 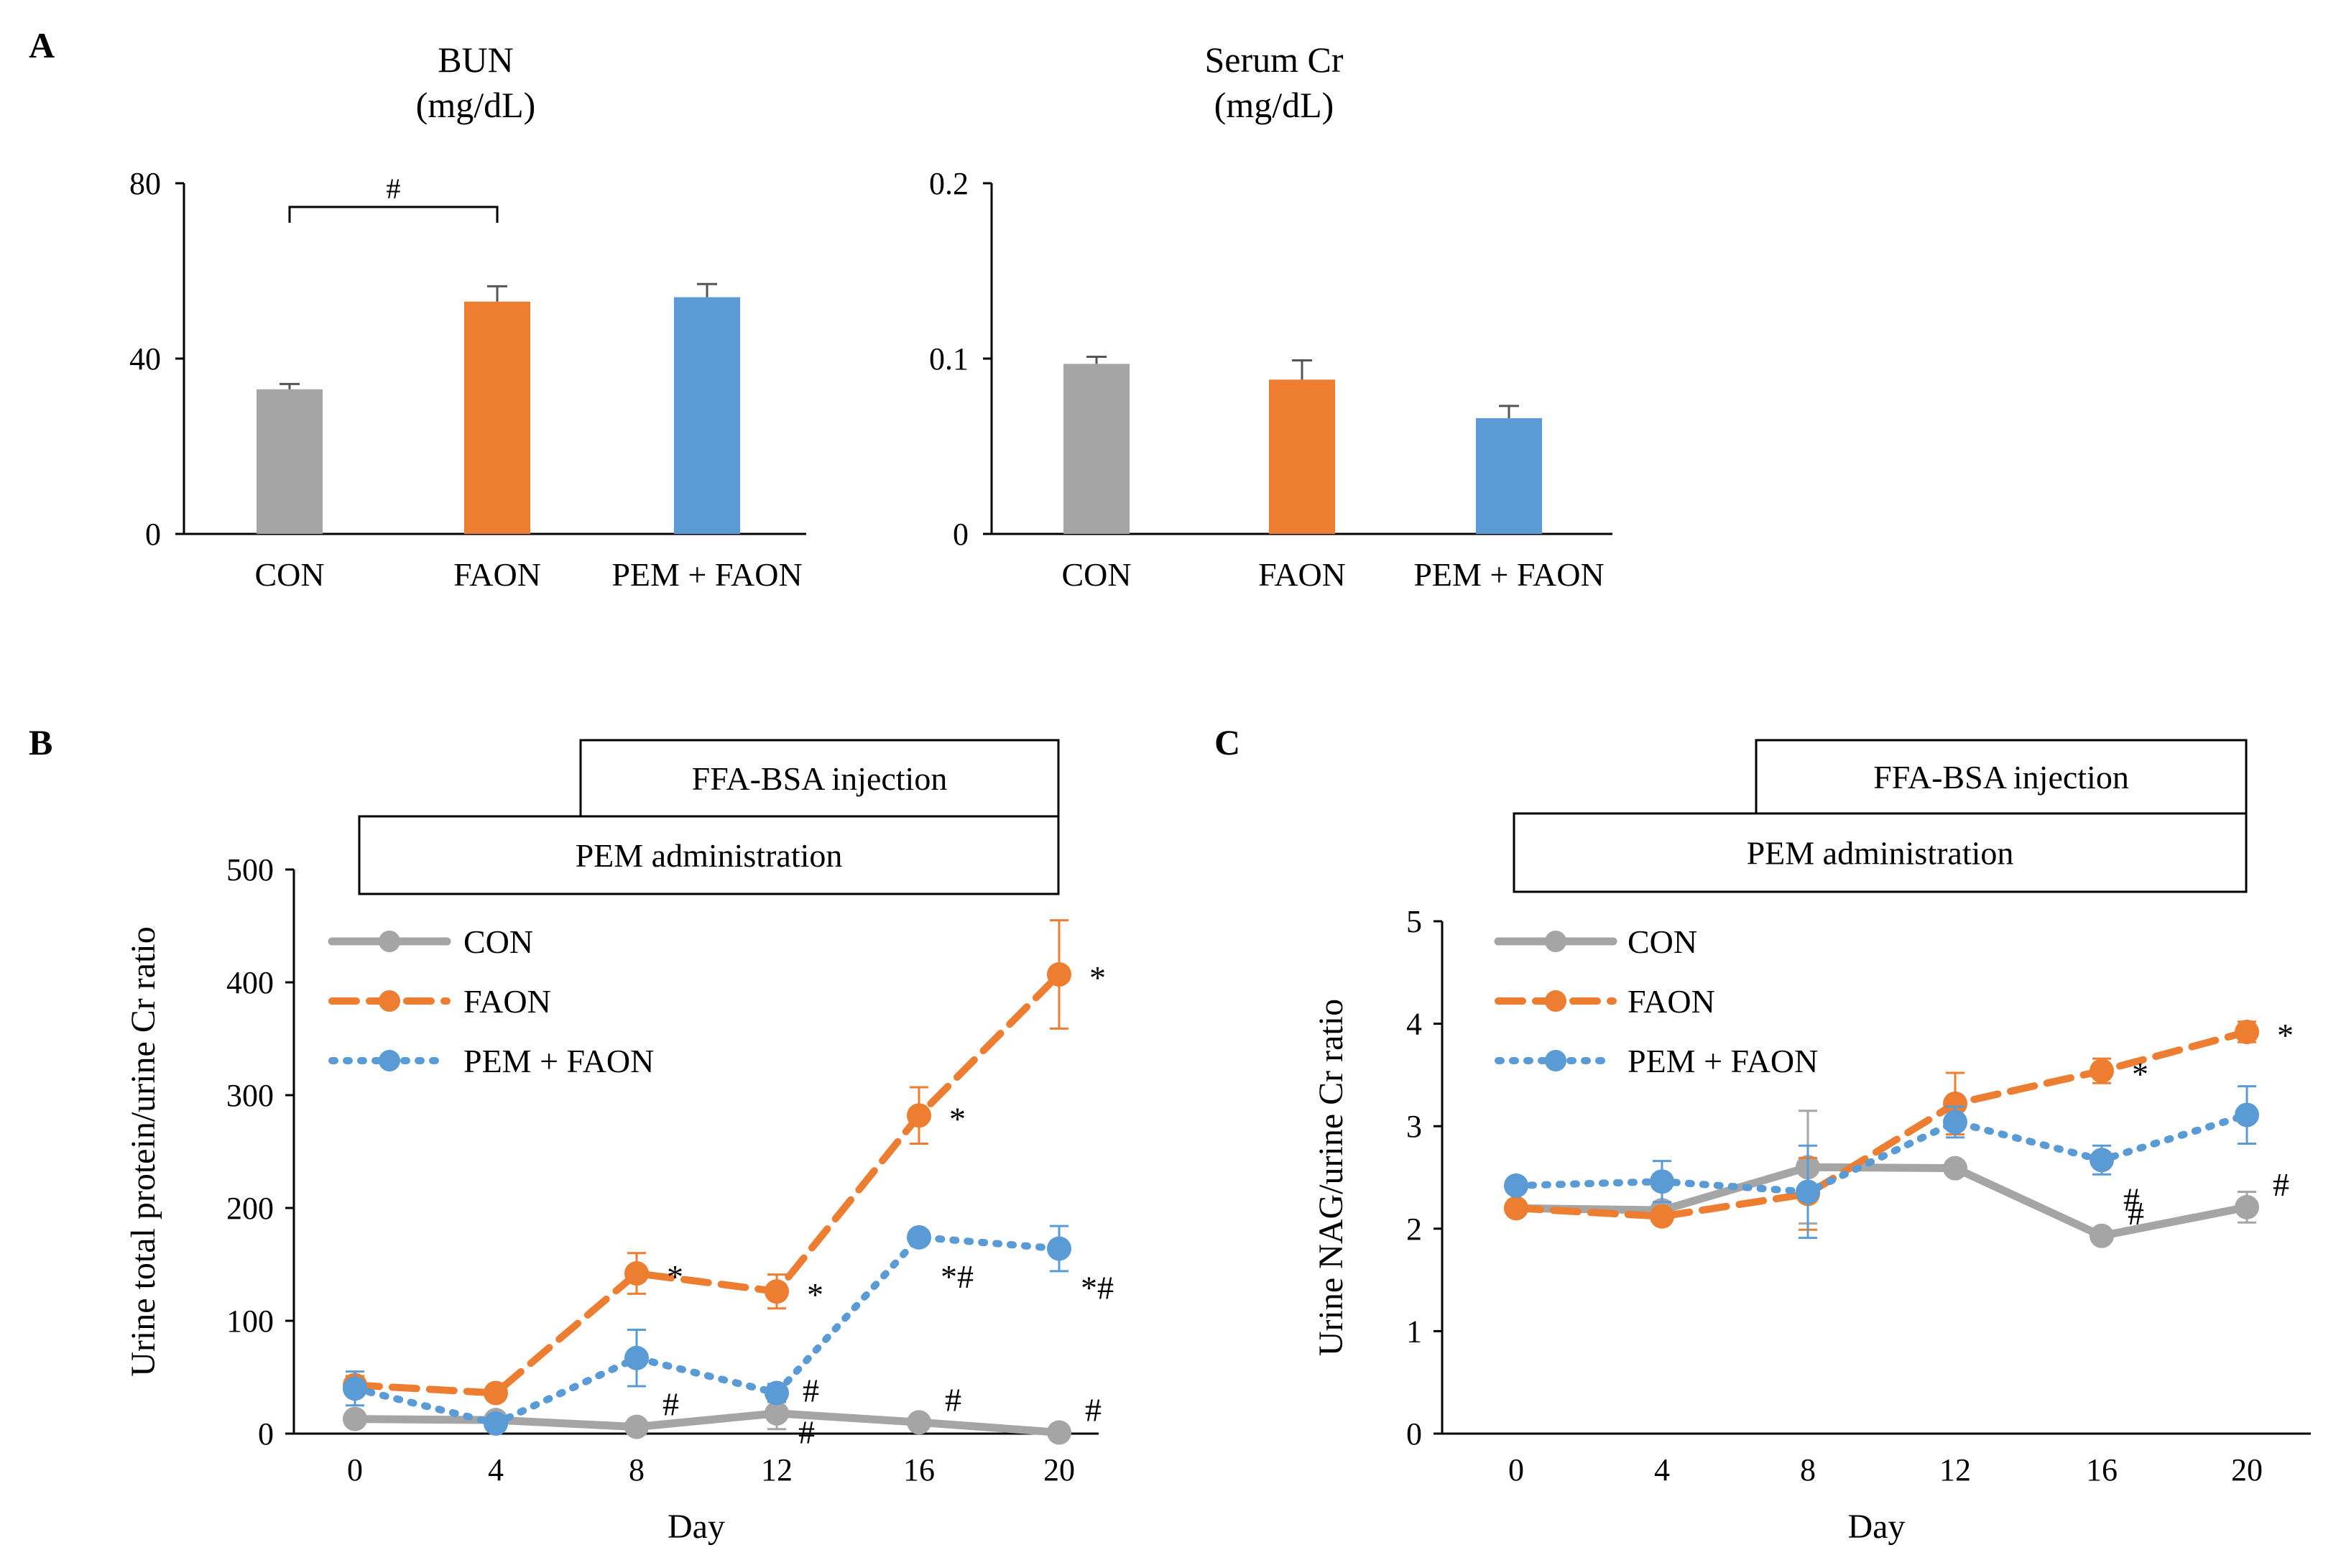 What do you see at coordinates (1414, 1229) in the screenshot?
I see `nag-ytick-label: 2` at bounding box center [1414, 1229].